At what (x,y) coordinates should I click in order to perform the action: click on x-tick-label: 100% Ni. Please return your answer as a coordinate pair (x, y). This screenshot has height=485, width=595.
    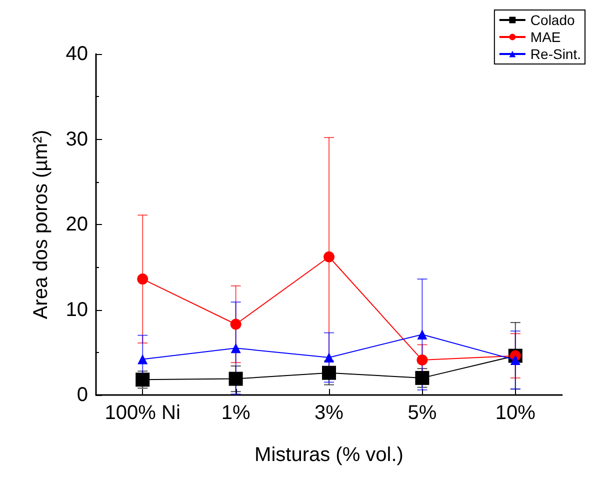
    Looking at the image, I should click on (142, 413).